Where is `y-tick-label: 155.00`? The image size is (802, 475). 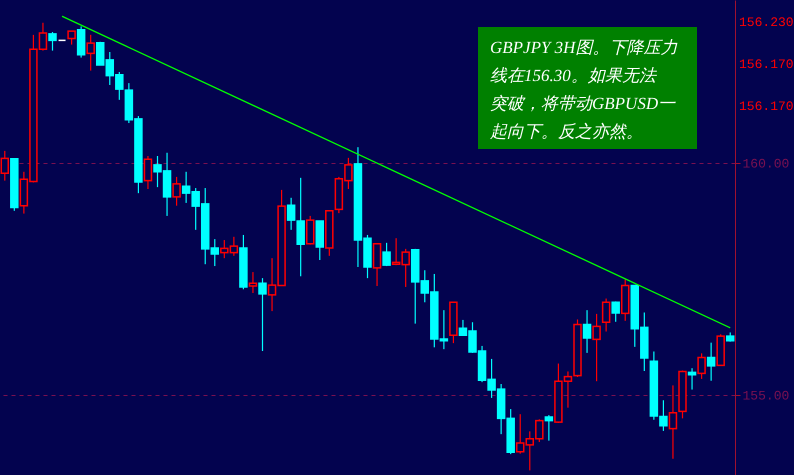 y-tick-label: 155.00 is located at coordinates (766, 396).